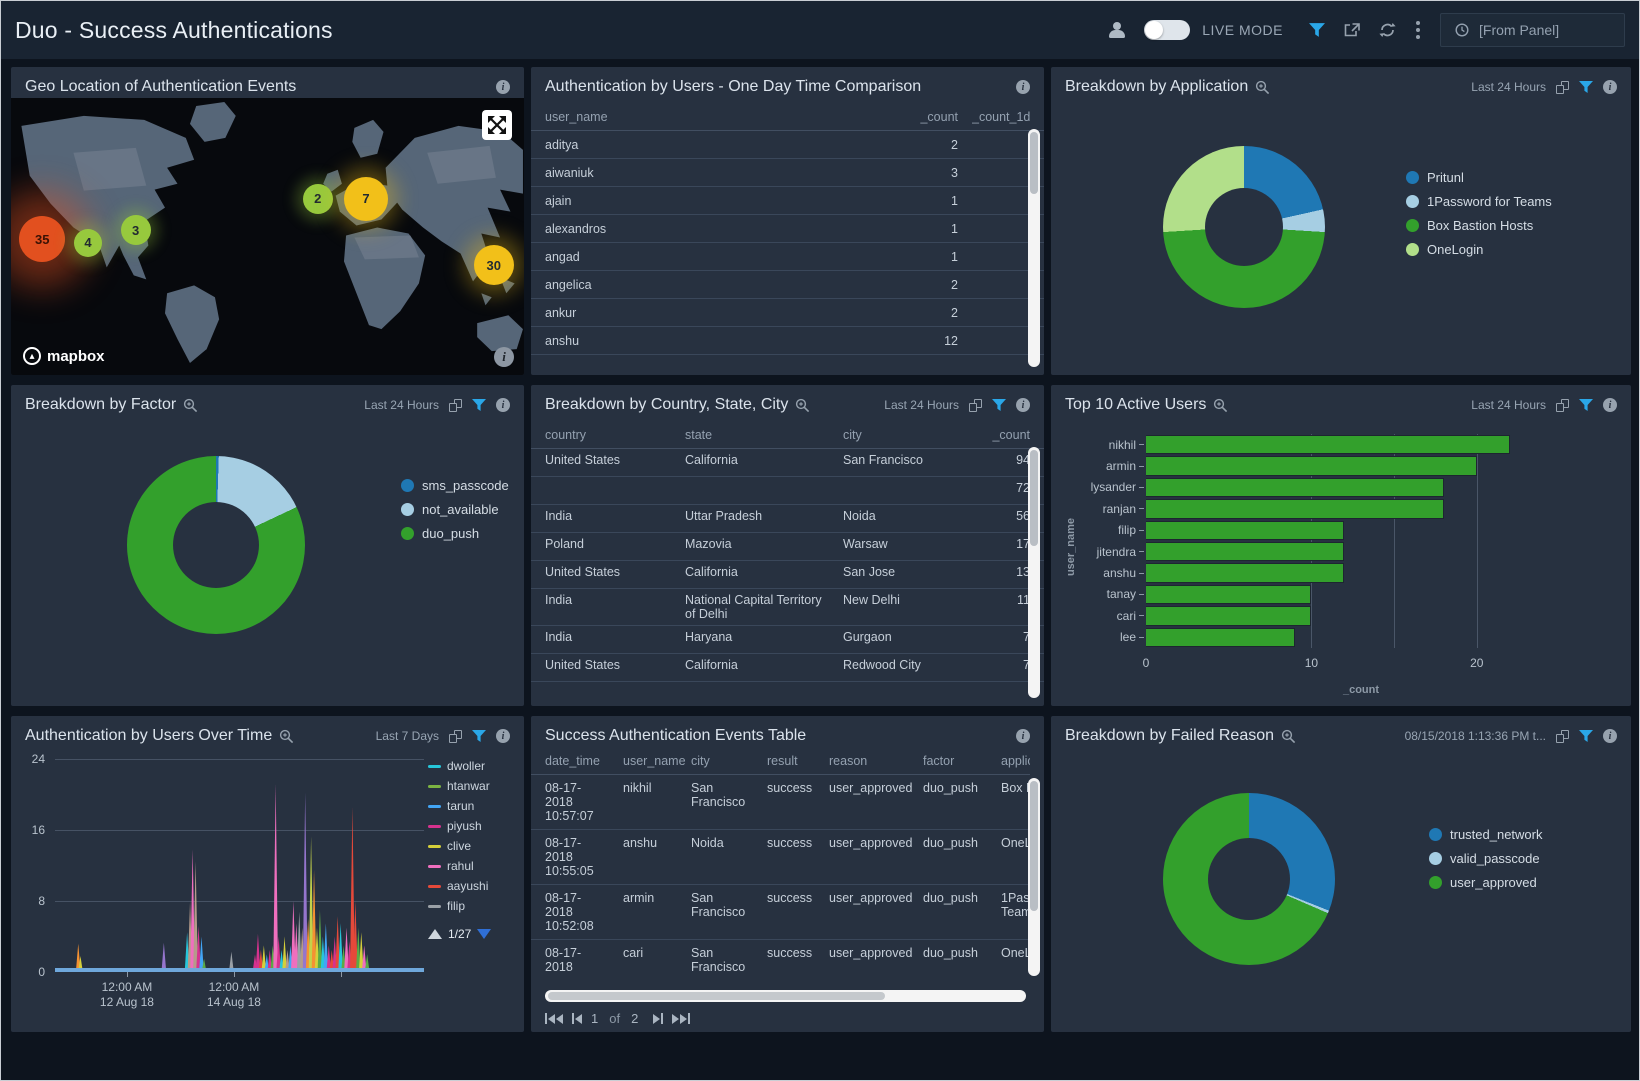 The image size is (1640, 1081). Describe the element at coordinates (472, 826) in the screenshot. I see `legend-item: piyush` at that location.